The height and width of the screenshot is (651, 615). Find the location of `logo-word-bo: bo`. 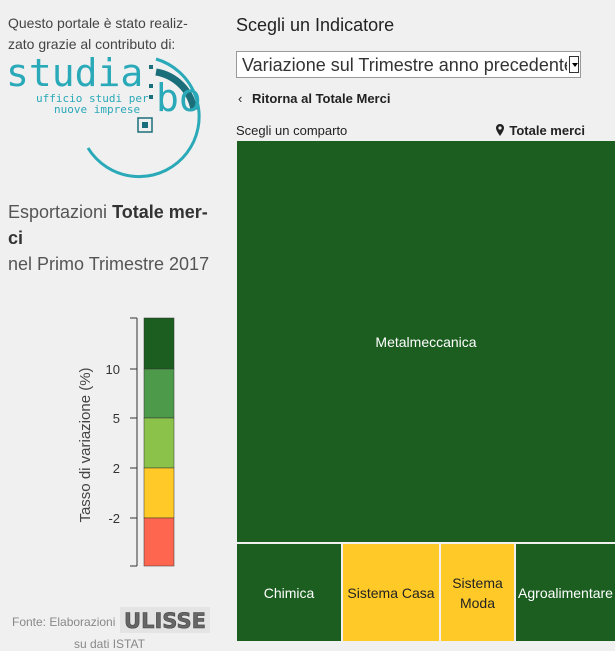

logo-word-bo: bo is located at coordinates (179, 98).